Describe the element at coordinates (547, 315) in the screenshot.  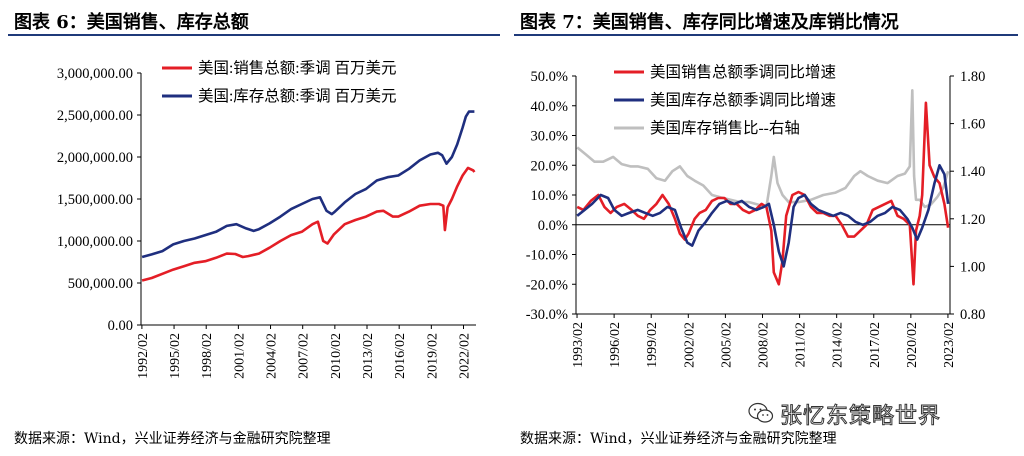
I see `right-y-tick-label: -30.0%` at that location.